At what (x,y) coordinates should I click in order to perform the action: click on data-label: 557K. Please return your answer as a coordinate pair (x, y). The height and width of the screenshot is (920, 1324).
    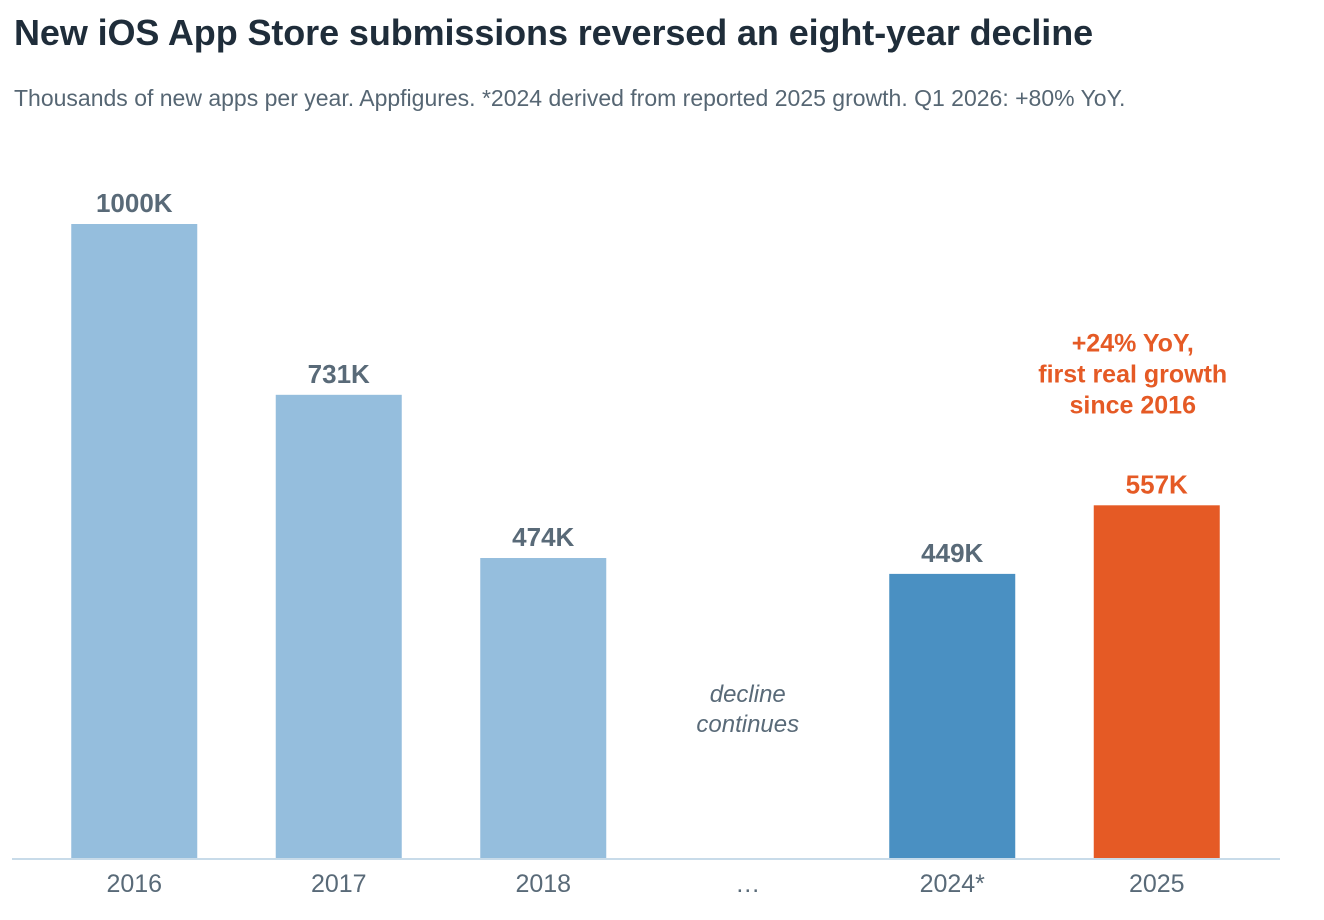
    Looking at the image, I should click on (1157, 484).